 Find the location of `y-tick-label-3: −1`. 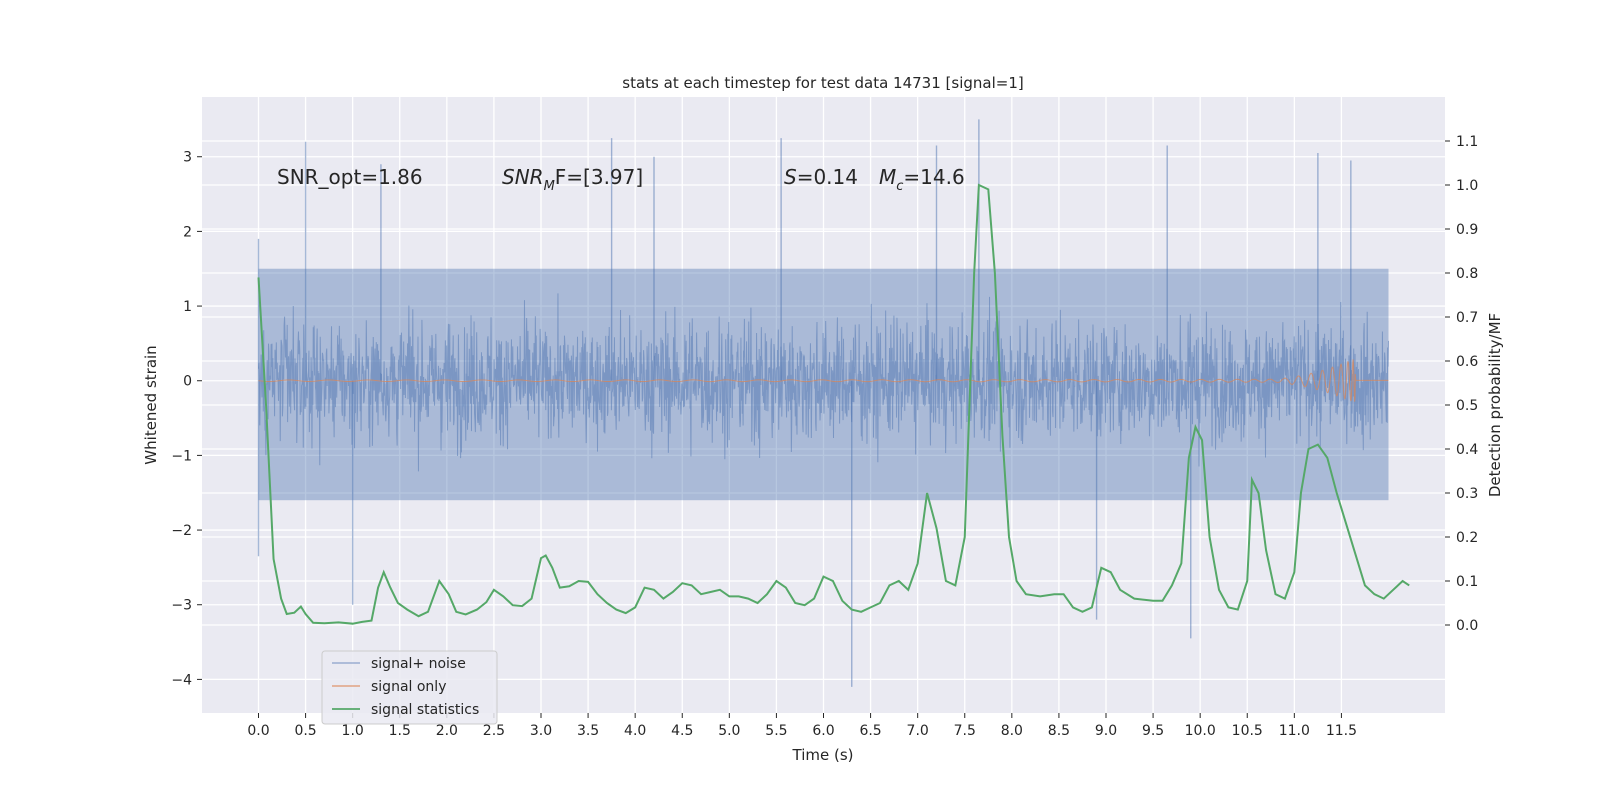

y-tick-label-3: −1 is located at coordinates (181, 456).